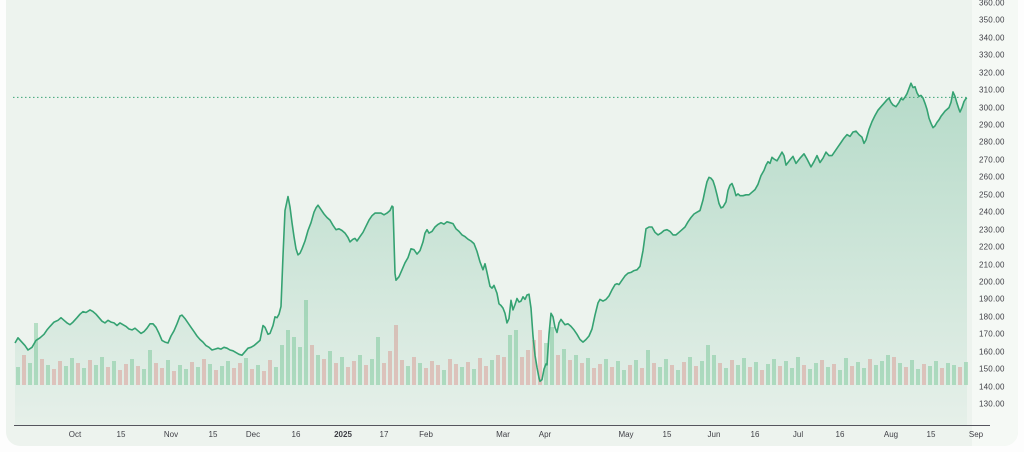 Image resolution: width=1024 pixels, height=452 pixels. Describe the element at coordinates (891, 434) in the screenshot. I see `x-axis-label: Aug` at that location.